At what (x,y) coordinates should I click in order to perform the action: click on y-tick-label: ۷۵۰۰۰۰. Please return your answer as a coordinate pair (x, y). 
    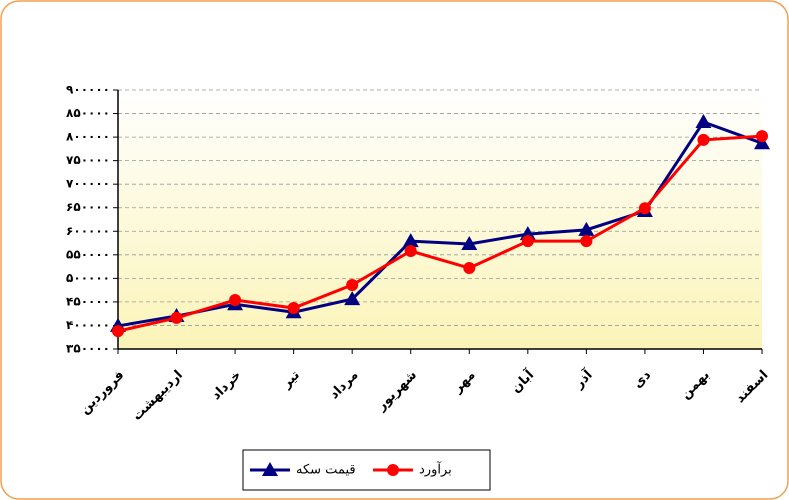
    Looking at the image, I should click on (88, 160).